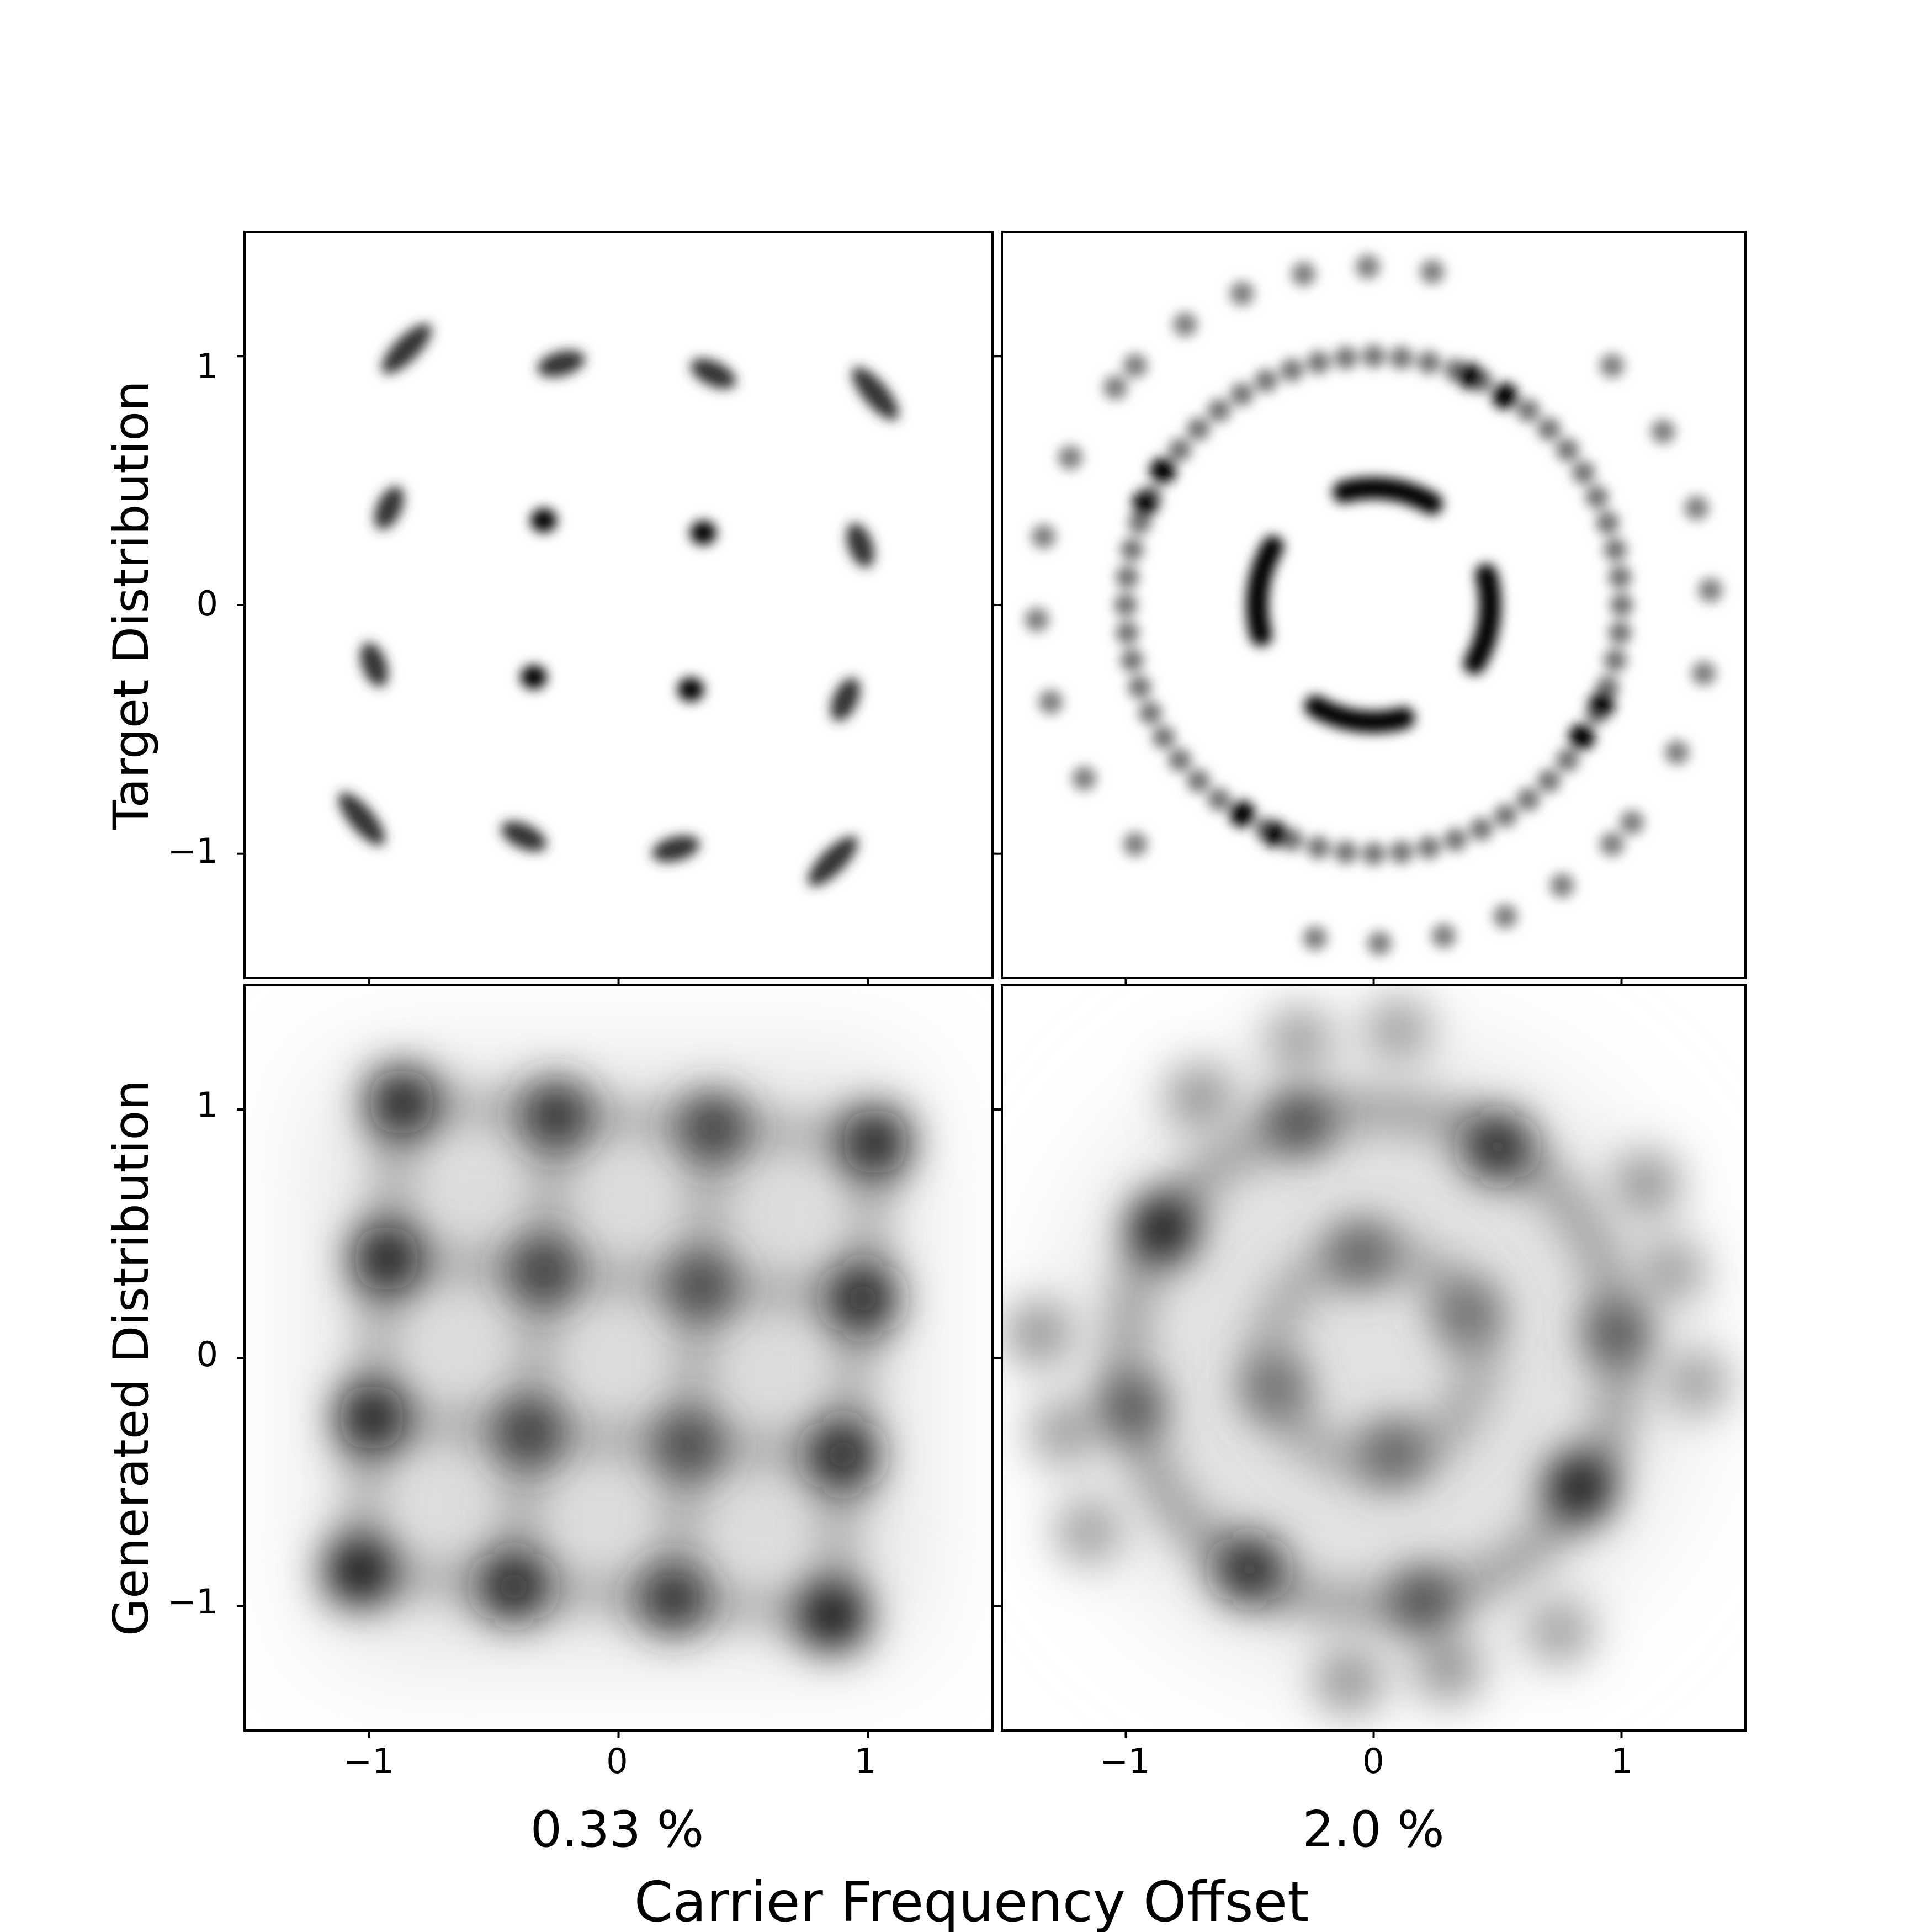 This screenshot has width=1932, height=1932. Describe the element at coordinates (132, 1358) in the screenshot. I see `row-label-generated: Generated Distribution` at that location.